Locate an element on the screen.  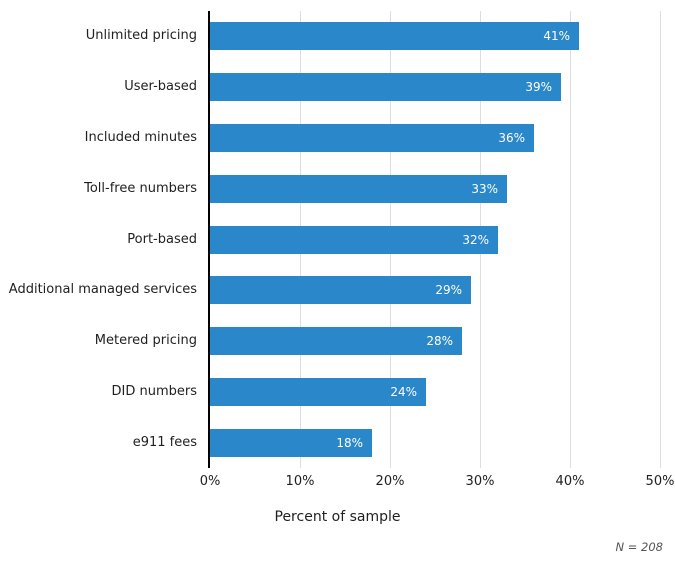
category-label: e911 fees is located at coordinates (164, 442).